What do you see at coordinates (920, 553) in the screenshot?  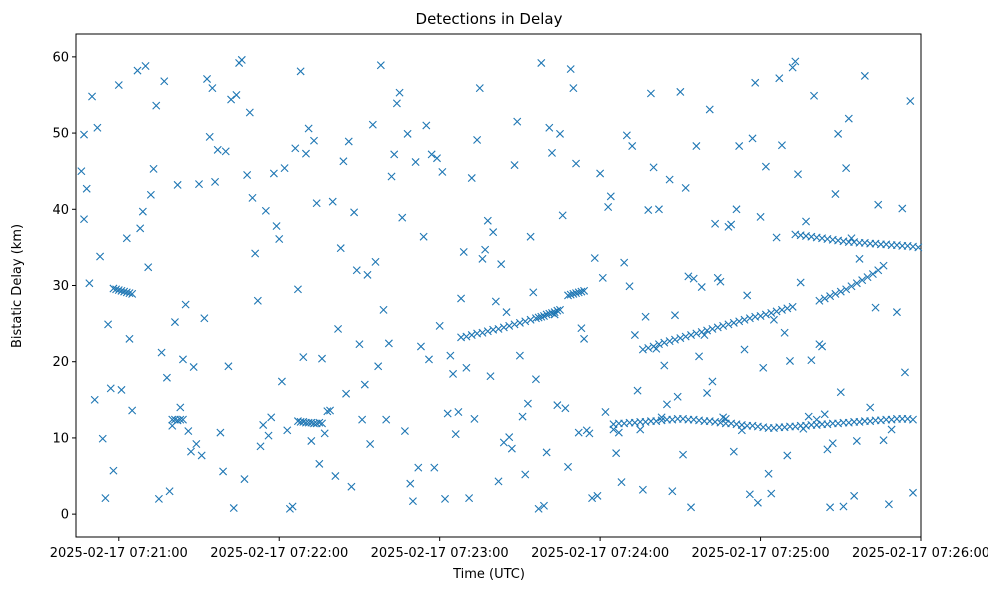 I see `x-tick-label: 2025-02-17 07:26:00` at bounding box center [920, 553].